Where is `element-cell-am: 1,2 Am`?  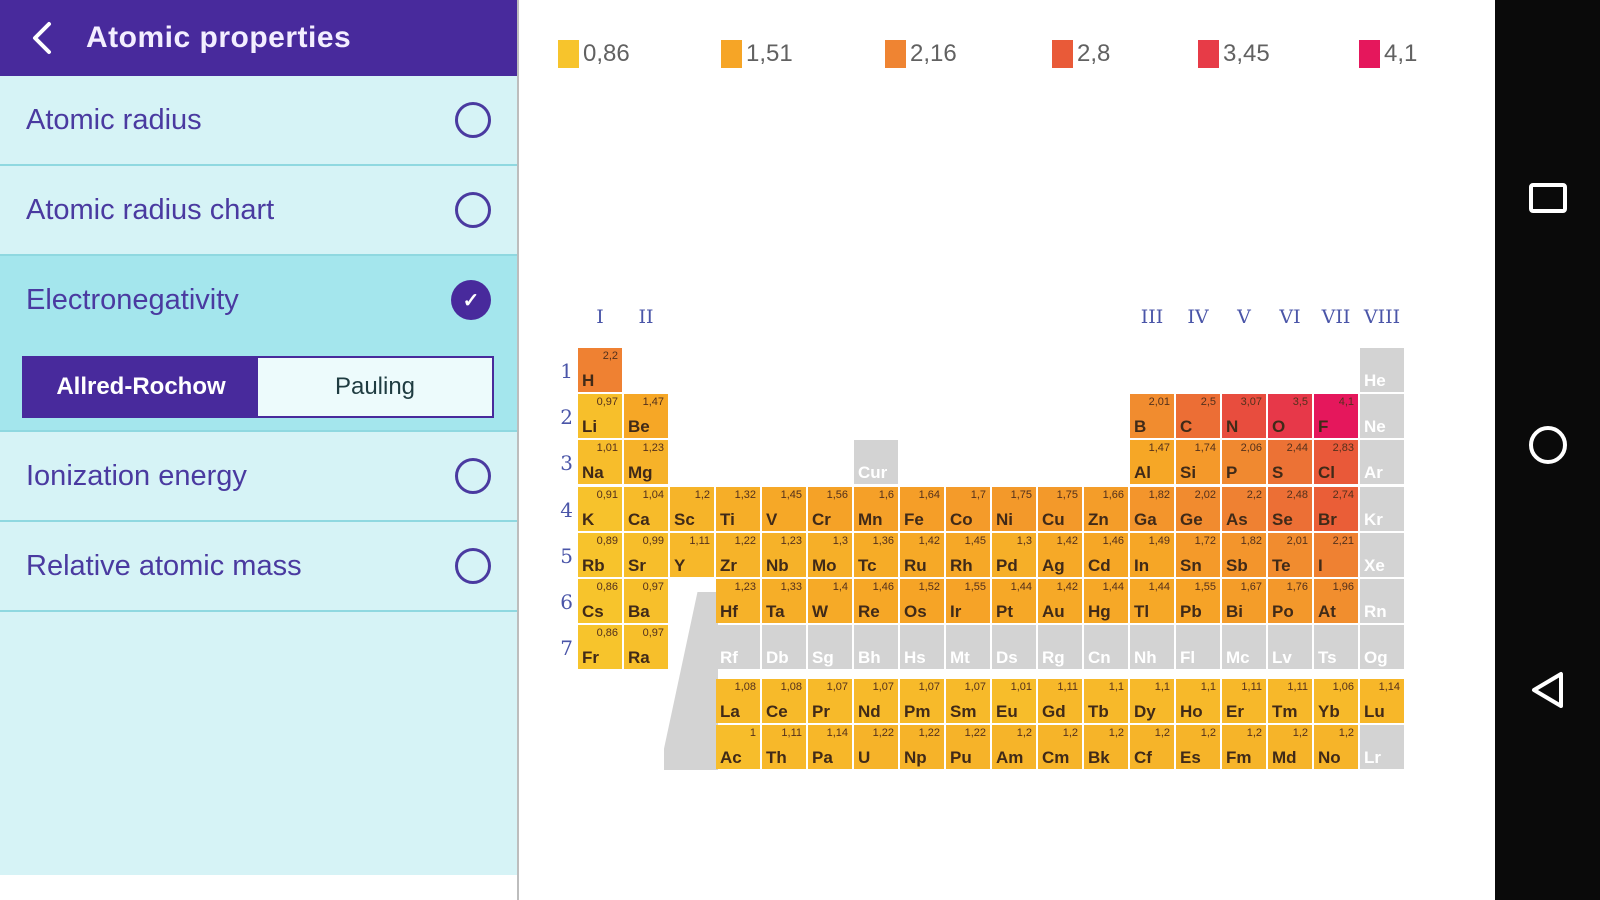 element-cell-am: 1,2 Am is located at coordinates (1014, 747).